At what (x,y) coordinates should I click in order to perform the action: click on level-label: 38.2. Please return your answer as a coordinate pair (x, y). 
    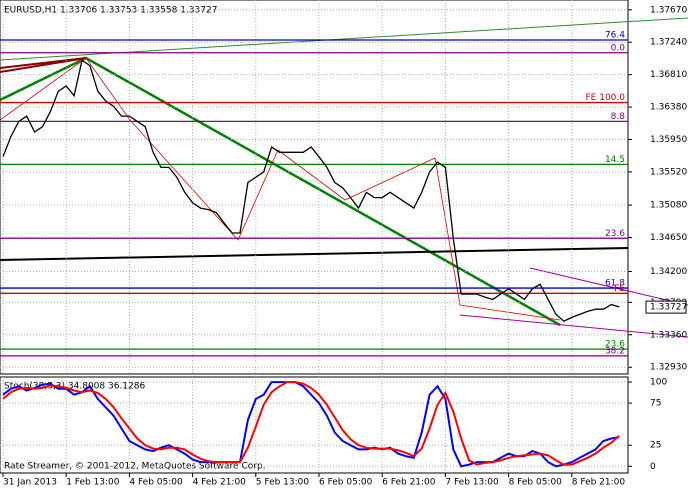
    Looking at the image, I should click on (615, 351).